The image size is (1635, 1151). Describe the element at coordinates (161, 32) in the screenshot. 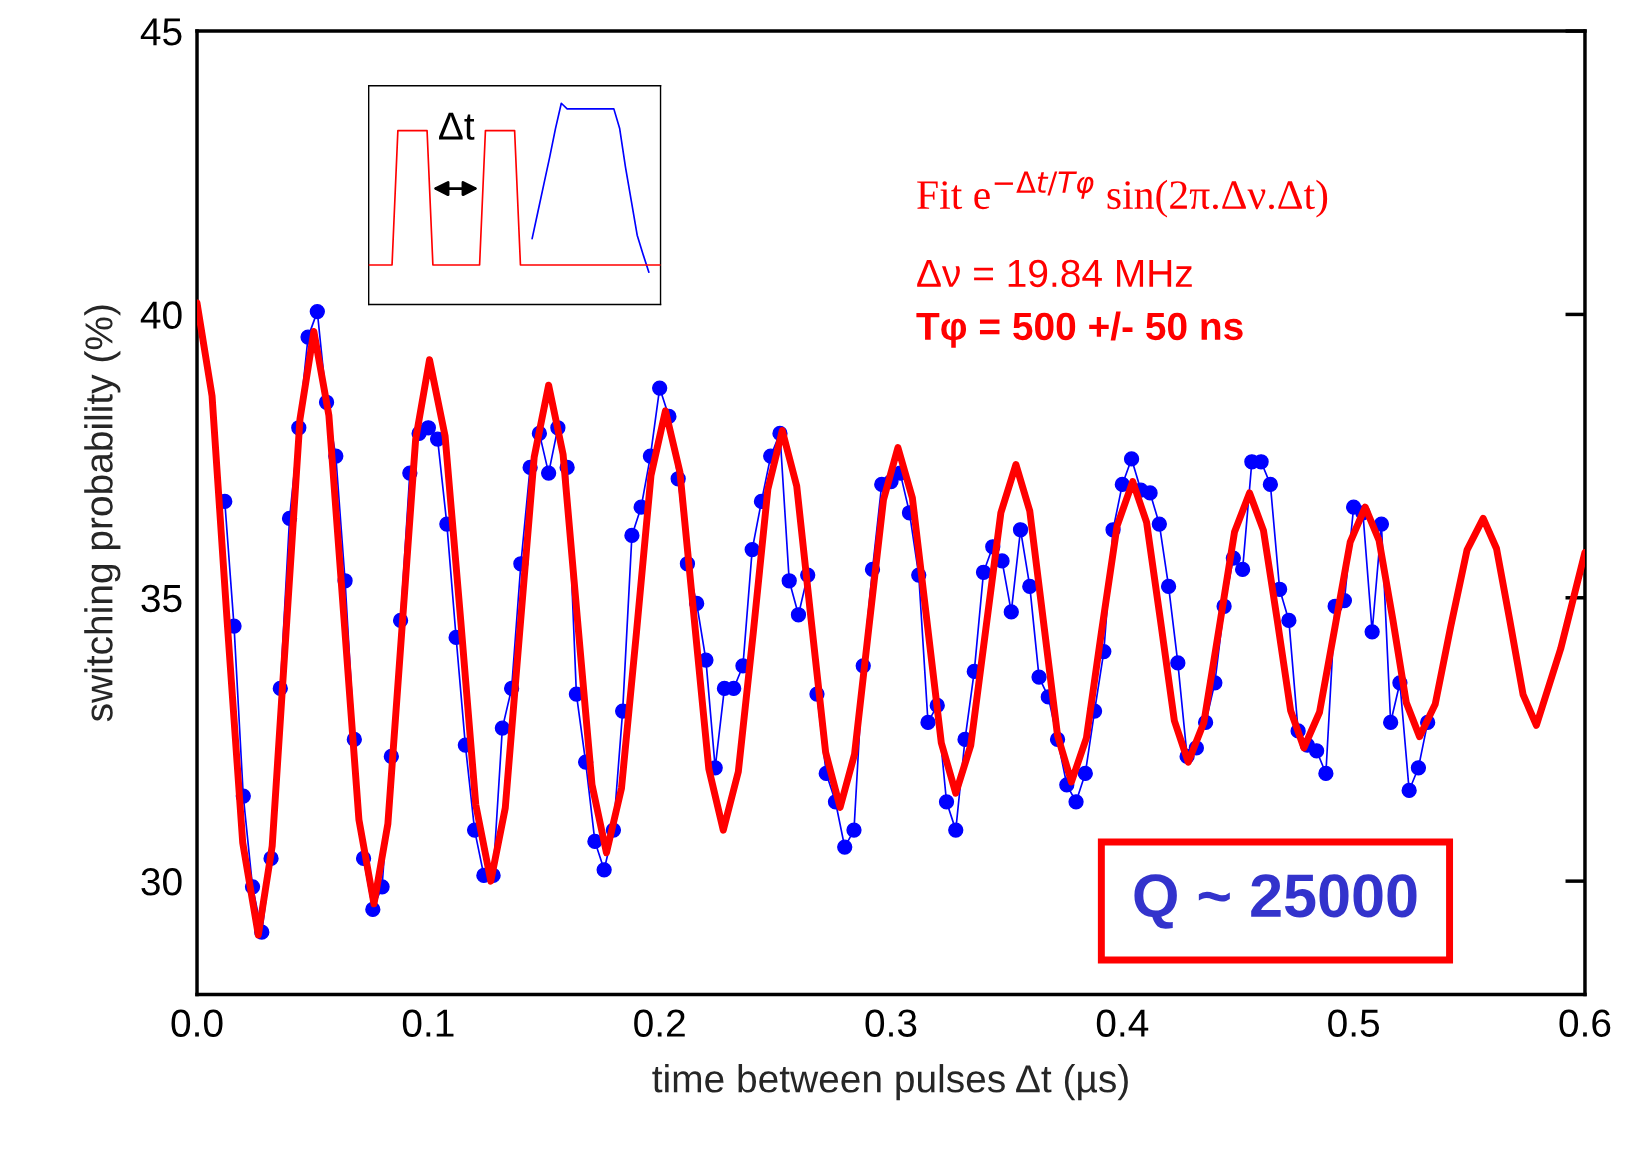

I see `y-tick-label: 45` at that location.